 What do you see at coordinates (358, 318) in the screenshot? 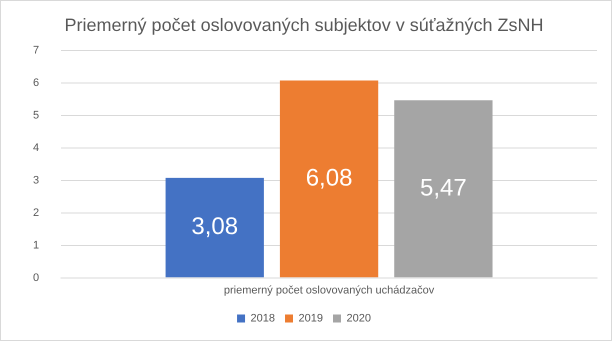
I see `legend-label: 2020` at bounding box center [358, 318].